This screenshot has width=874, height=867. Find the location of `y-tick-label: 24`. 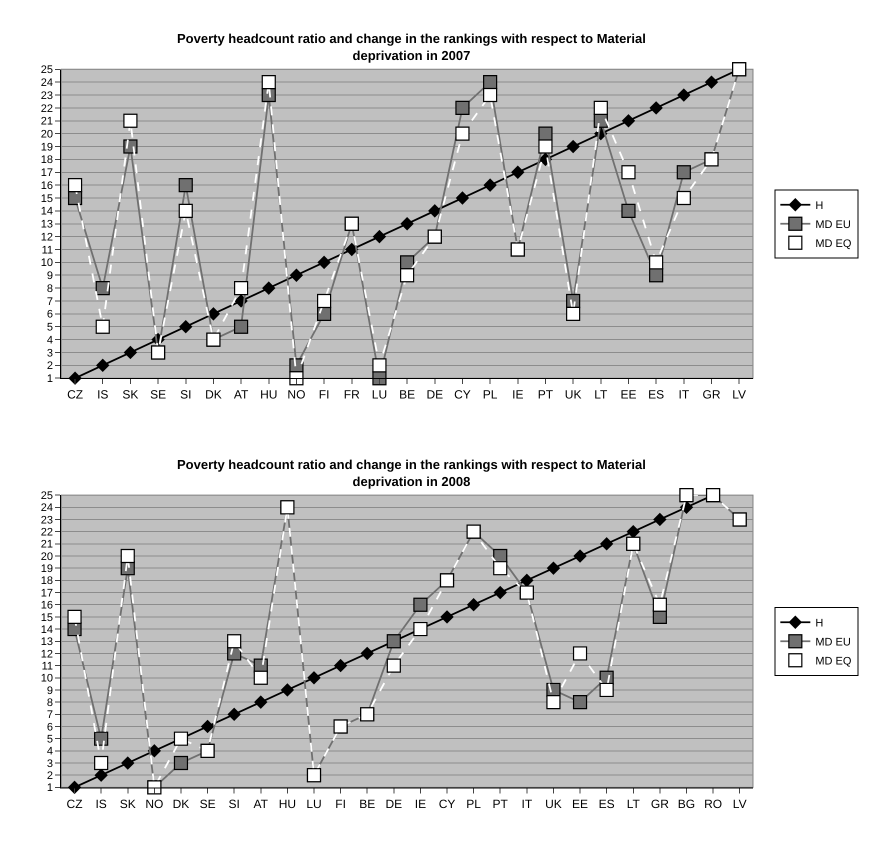

y-tick-label: 24 is located at coordinates (47, 82).